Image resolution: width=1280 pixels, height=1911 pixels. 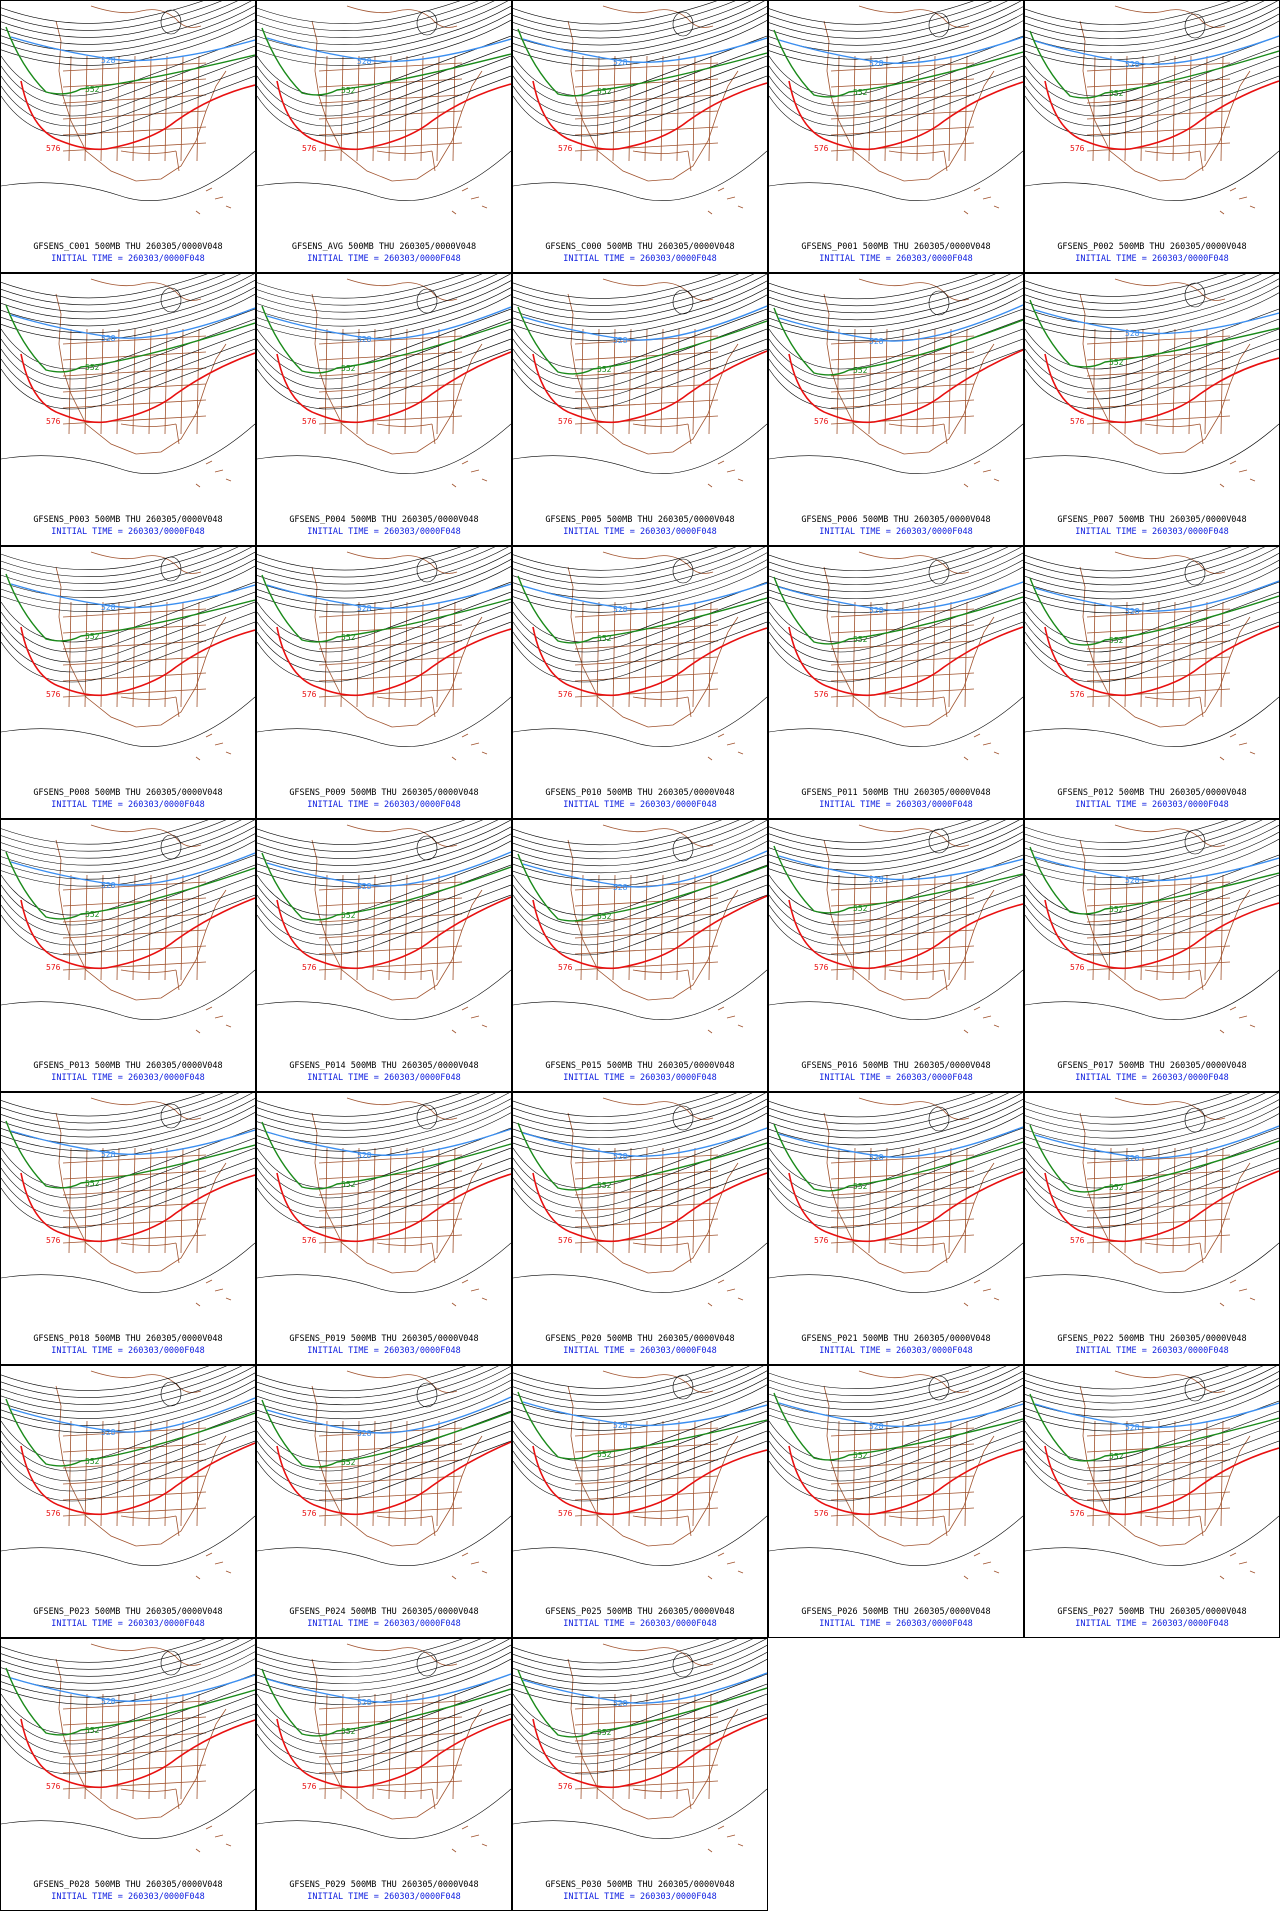 What do you see at coordinates (1152, 1066) in the screenshot?
I see `member-caption: GFSENS_P017 500MB THU 260305/0000V048` at bounding box center [1152, 1066].